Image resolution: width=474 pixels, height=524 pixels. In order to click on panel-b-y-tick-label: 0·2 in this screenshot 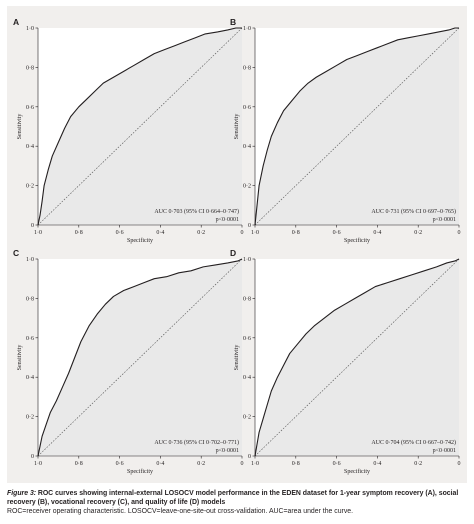, I will do `click(247, 187)`.